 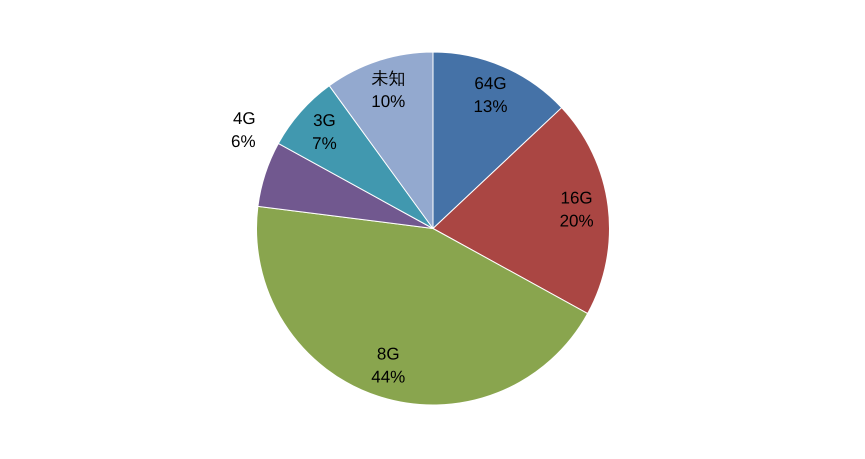 I want to click on data-label: 7%, so click(x=324, y=143).